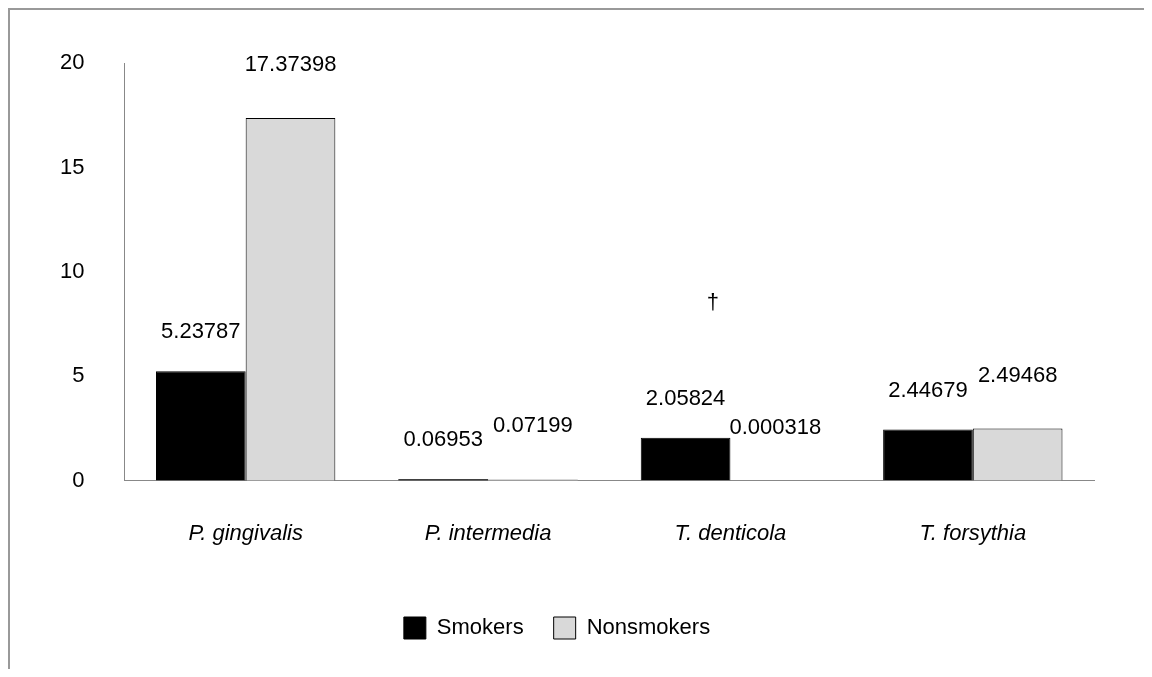 This screenshot has height=677, width=1152. What do you see at coordinates (72, 62) in the screenshot?
I see `y-tick-label: 20` at bounding box center [72, 62].